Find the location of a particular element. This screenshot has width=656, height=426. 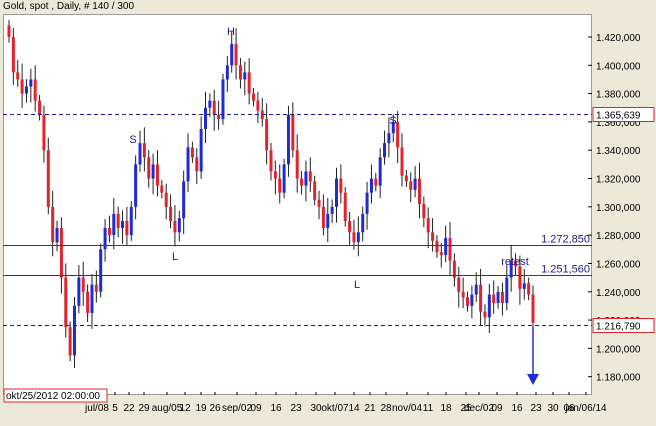

pattern-annotation: retest is located at coordinates (515, 262).